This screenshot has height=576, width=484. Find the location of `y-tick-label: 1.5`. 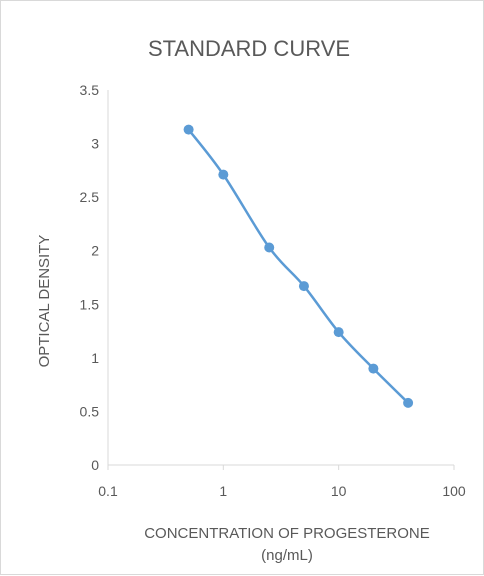

y-tick-label: 1.5 is located at coordinates (90, 304).